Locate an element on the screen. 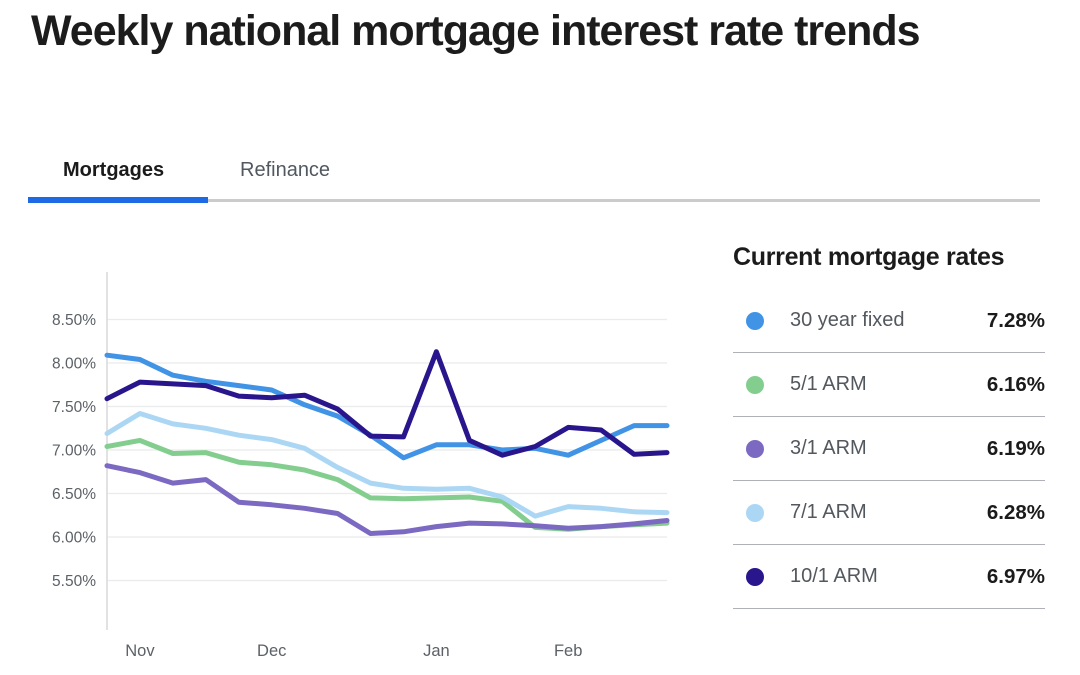 Image resolution: width=1080 pixels, height=675 pixels. x-axis-month-label: Nov is located at coordinates (140, 651).